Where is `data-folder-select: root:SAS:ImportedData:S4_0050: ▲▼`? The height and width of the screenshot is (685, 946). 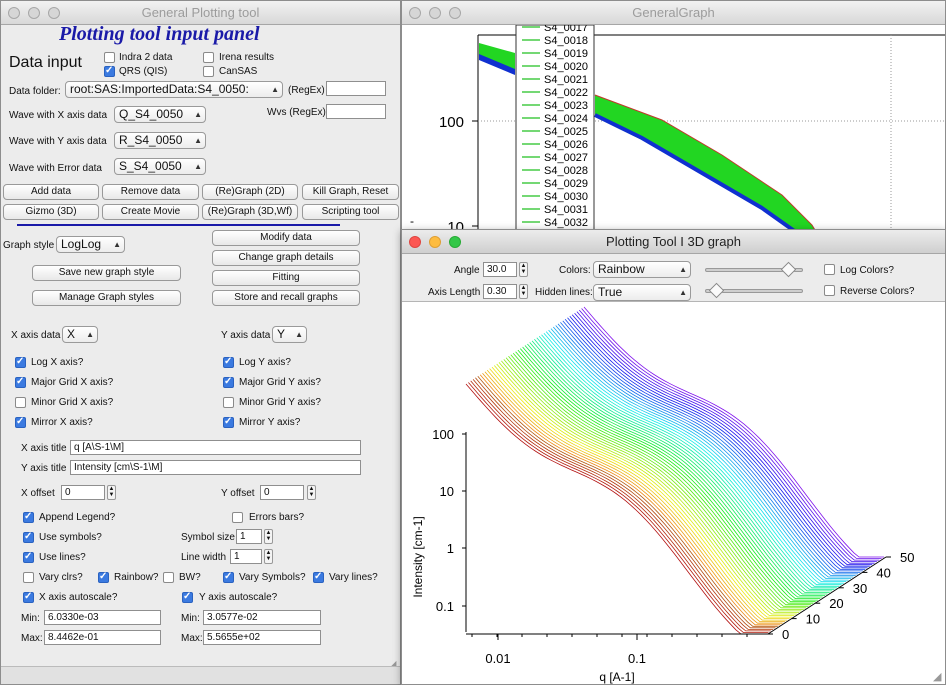 data-folder-select: root:SAS:ImportedData:S4_0050: ▲▼ is located at coordinates (174, 89).